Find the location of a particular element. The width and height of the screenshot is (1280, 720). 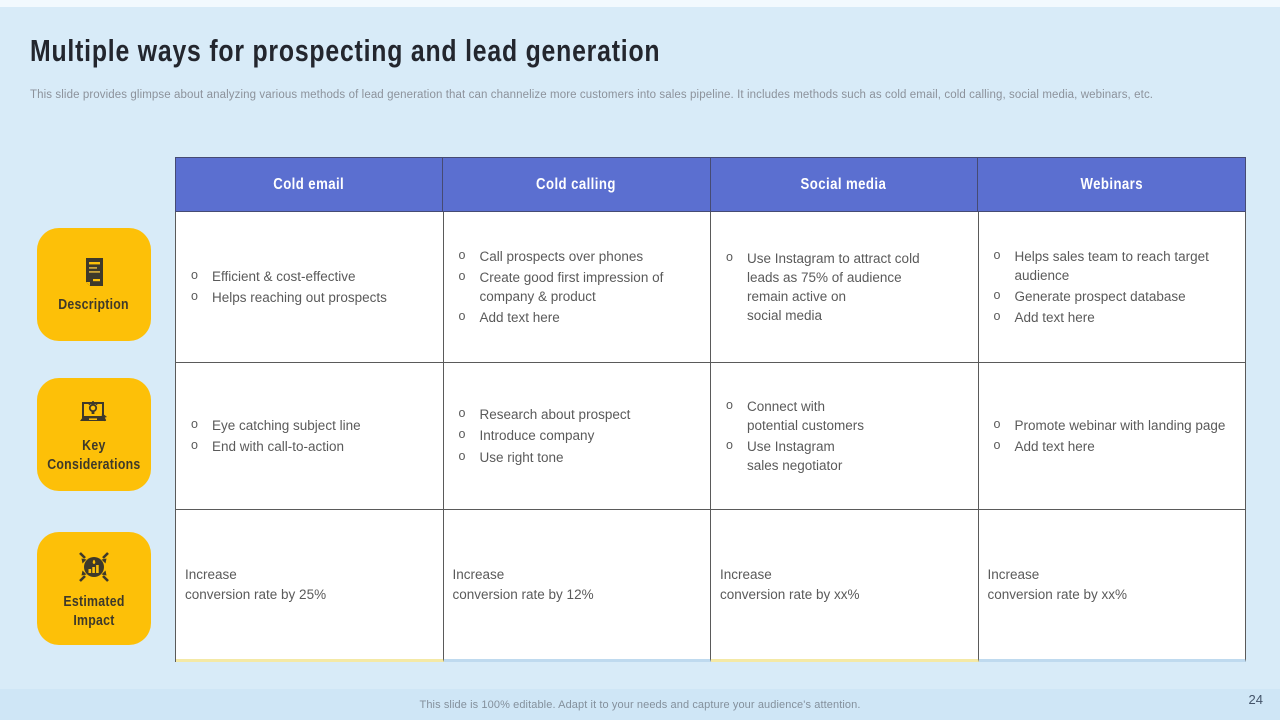

table-cell: Increase conversion rate by 25% is located at coordinates (310, 586).